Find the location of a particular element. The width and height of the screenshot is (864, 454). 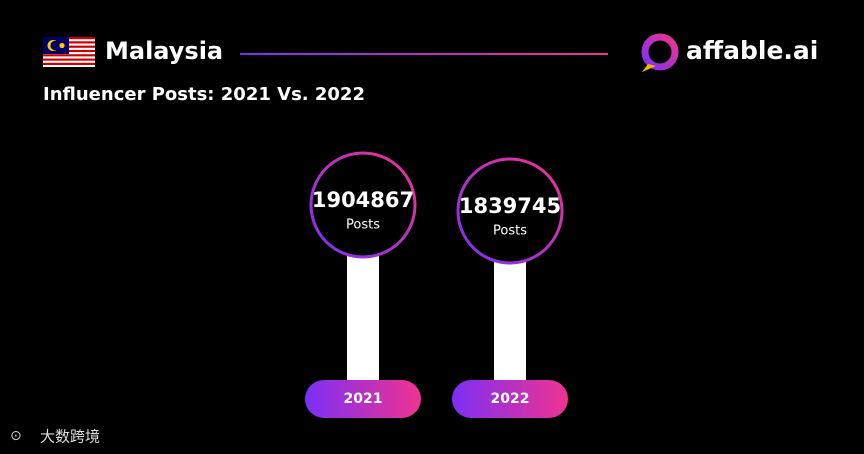

x-tick-label: 2021 is located at coordinates (363, 399).